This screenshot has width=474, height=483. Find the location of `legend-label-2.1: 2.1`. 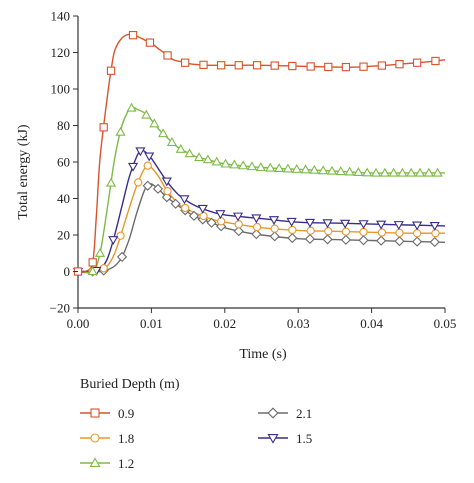

legend-label-2.1: 2.1 is located at coordinates (304, 413).